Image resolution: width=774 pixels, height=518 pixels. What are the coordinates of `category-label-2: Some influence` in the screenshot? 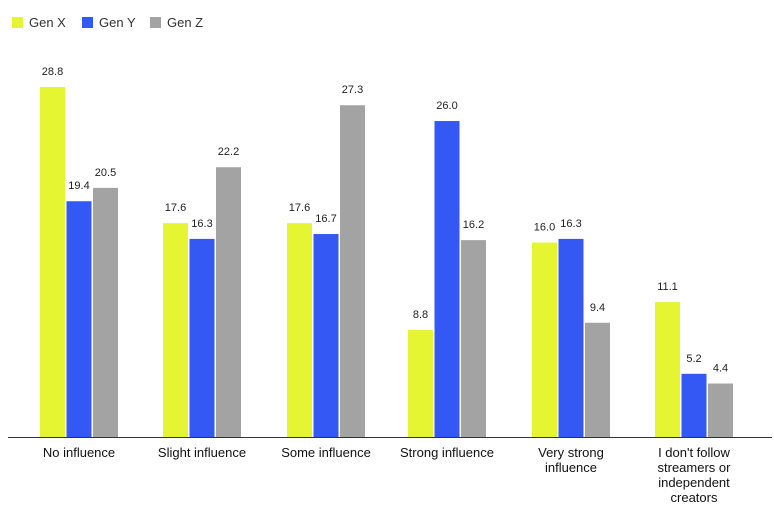 It's located at (326, 452).